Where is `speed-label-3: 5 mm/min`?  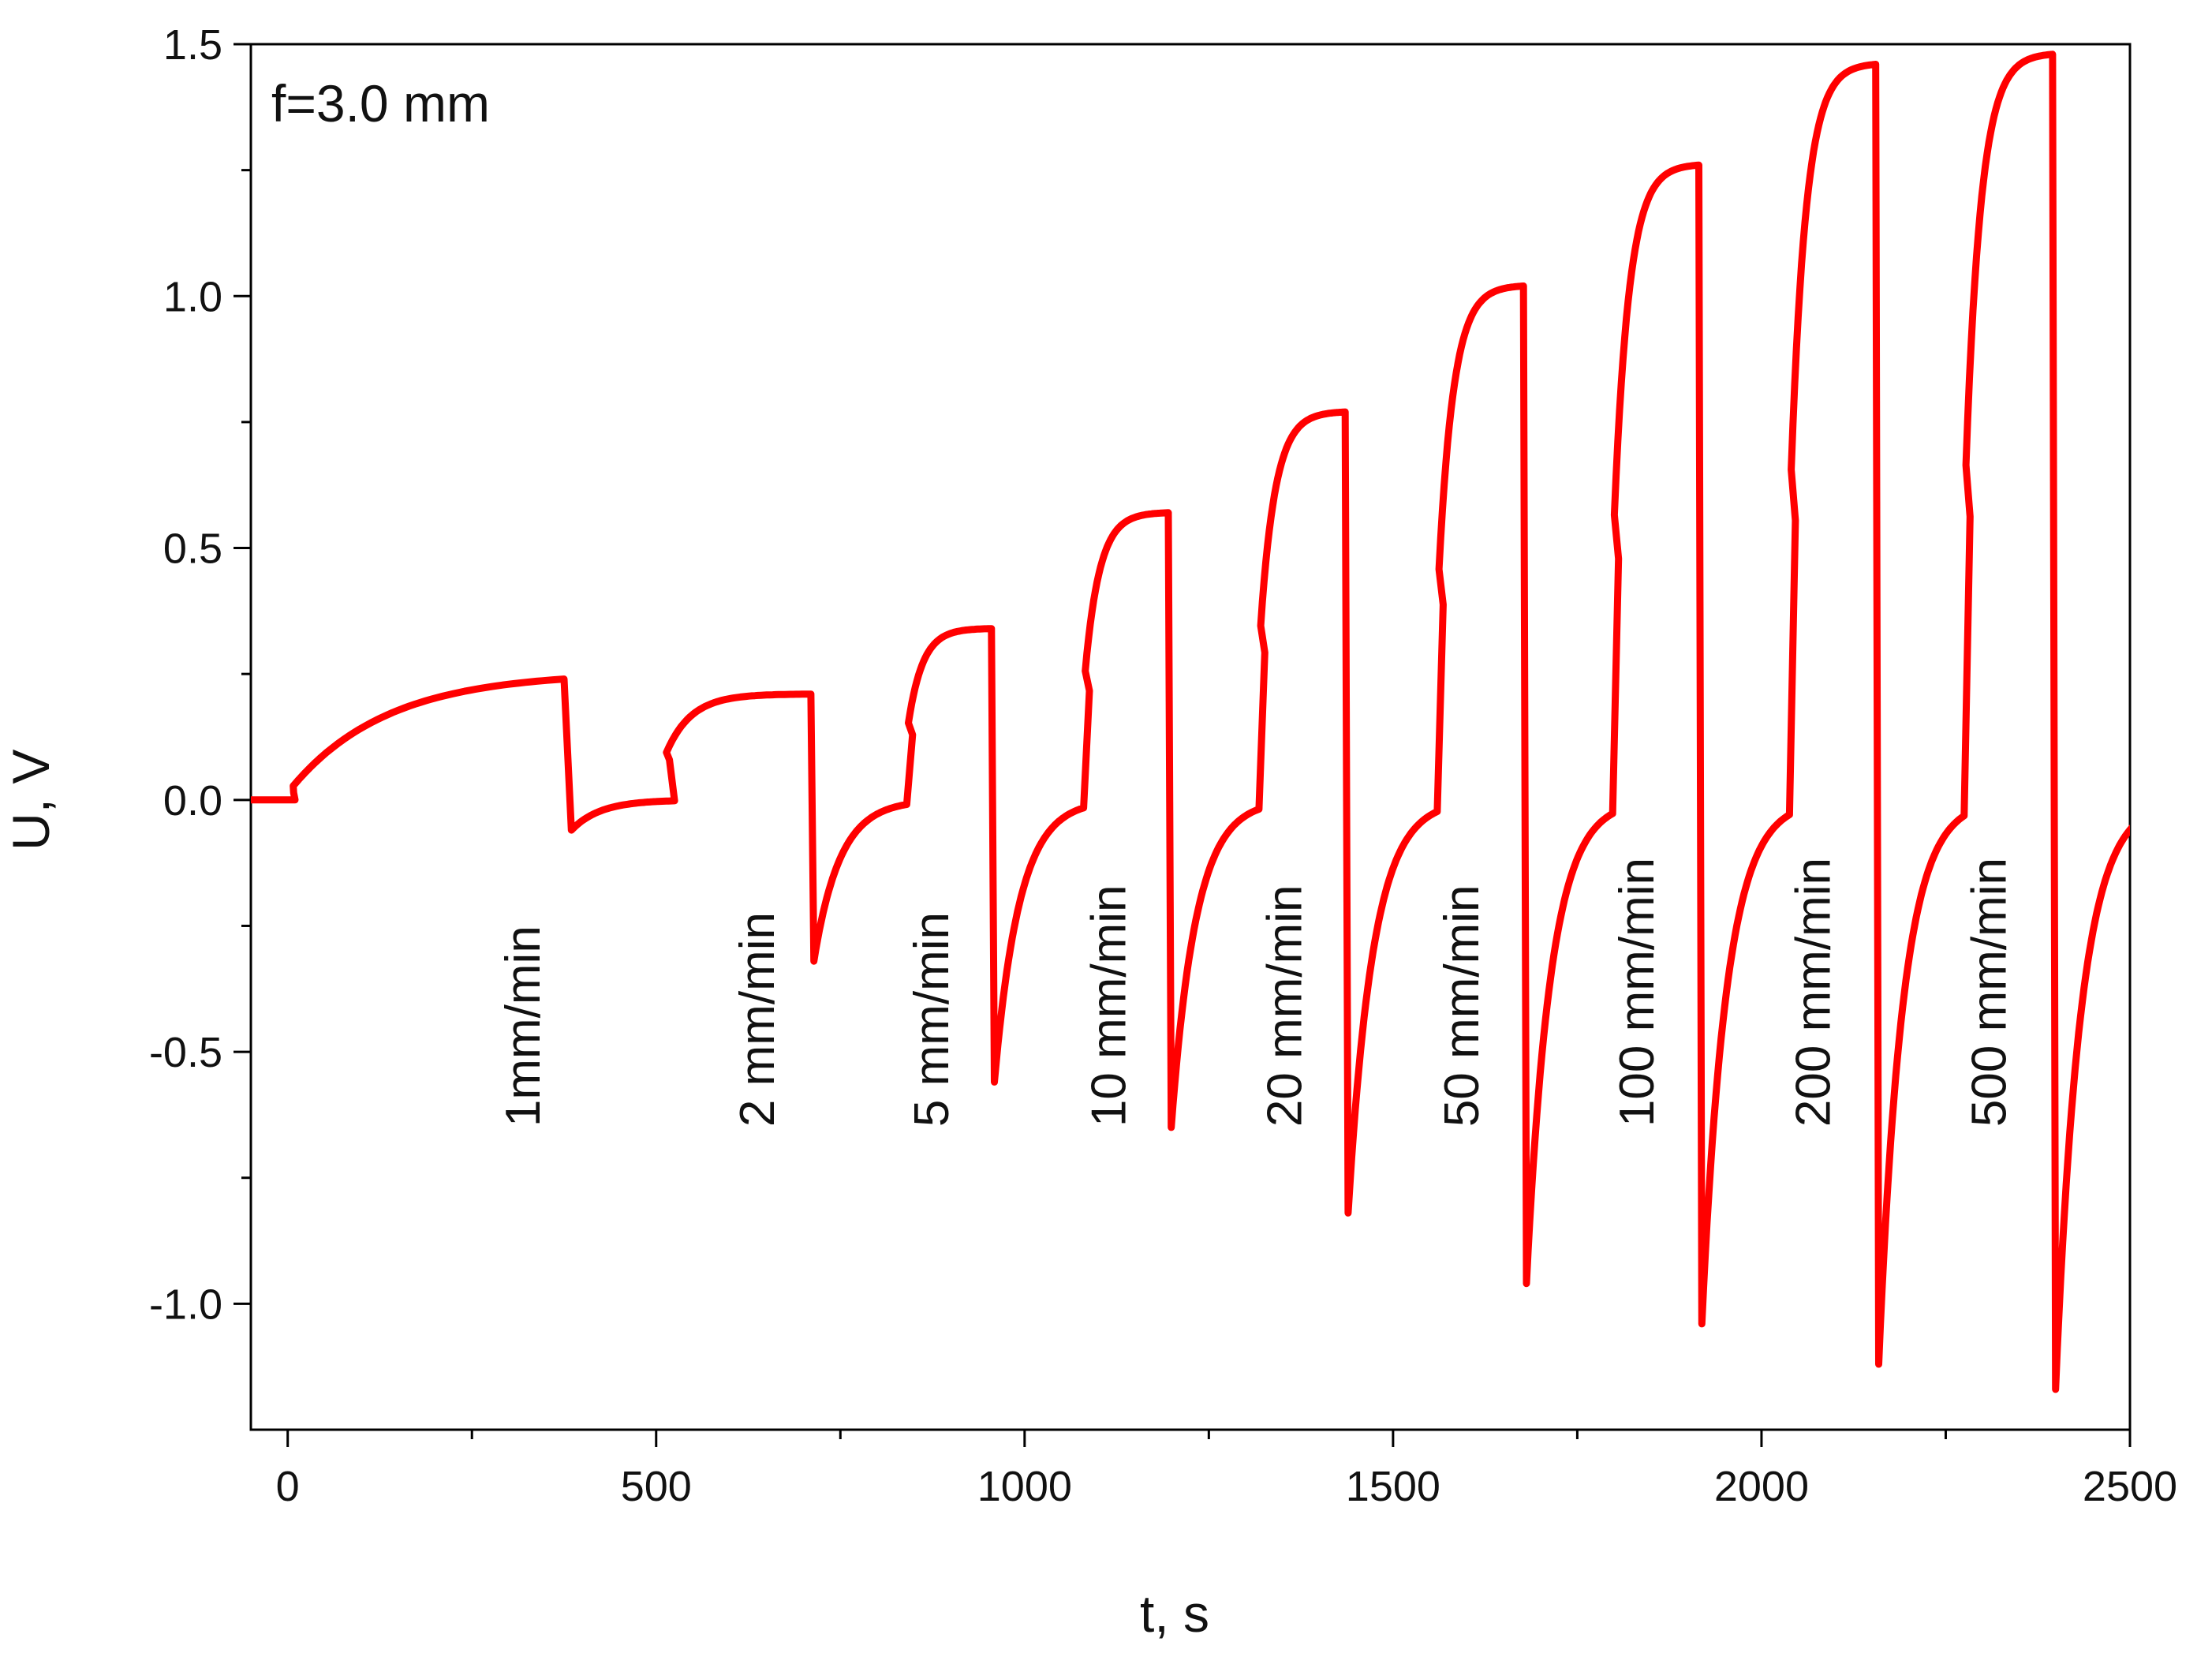
speed-label-3: 5 mm/min is located at coordinates (932, 1019).